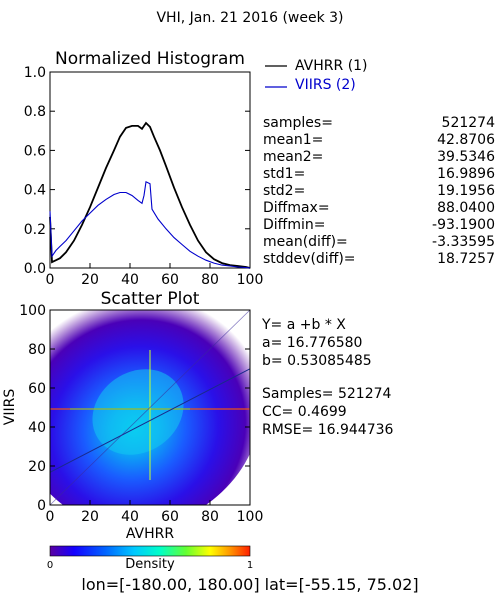 Image resolution: width=500 pixels, height=600 pixels. I want to click on regression-samples: Samples= 521274, so click(327, 394).